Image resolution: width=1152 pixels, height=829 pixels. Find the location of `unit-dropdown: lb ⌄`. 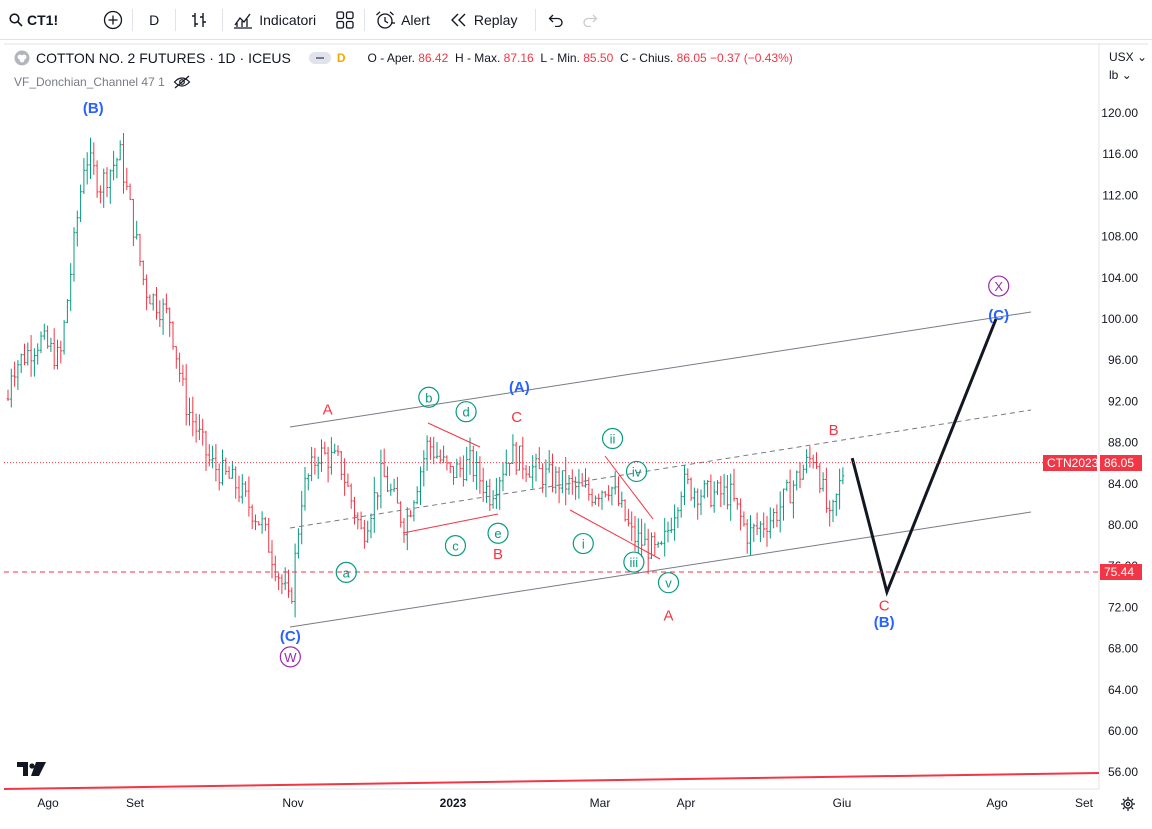

unit-dropdown: lb ⌄ is located at coordinates (1120, 75).